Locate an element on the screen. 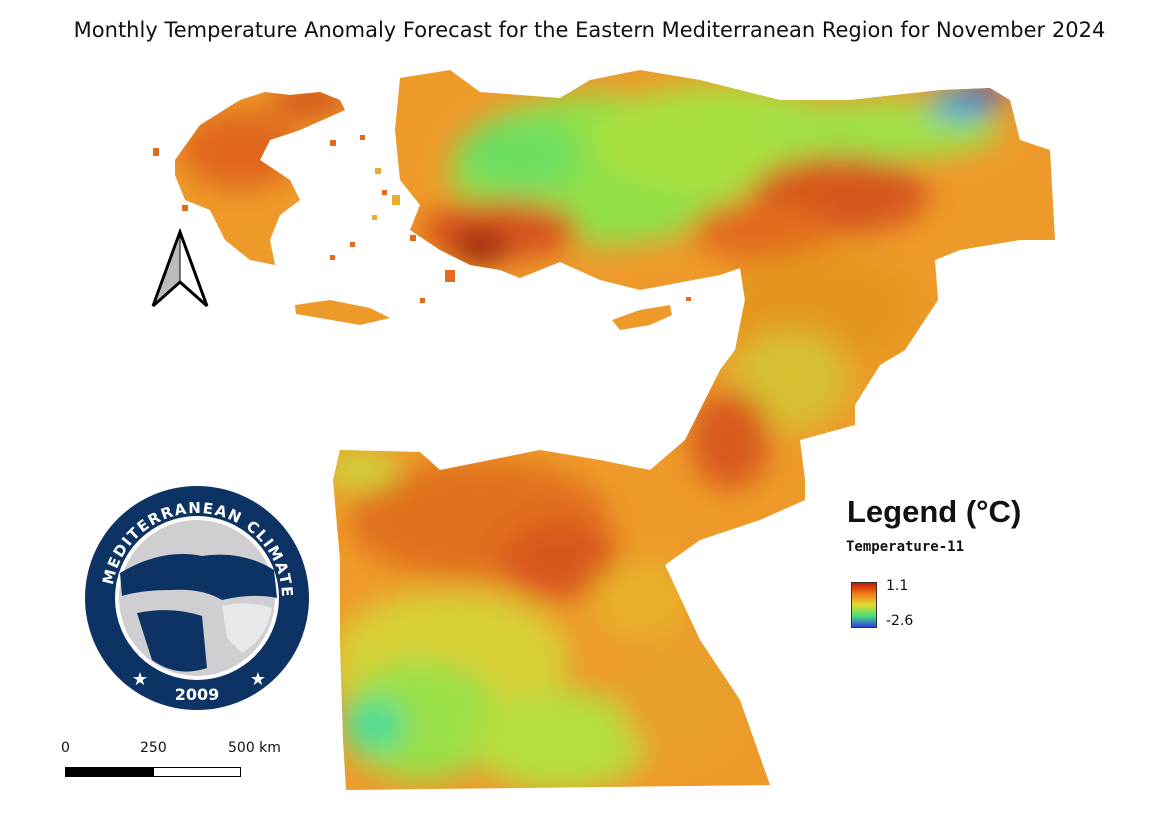  scale-segment-white is located at coordinates (197, 772).